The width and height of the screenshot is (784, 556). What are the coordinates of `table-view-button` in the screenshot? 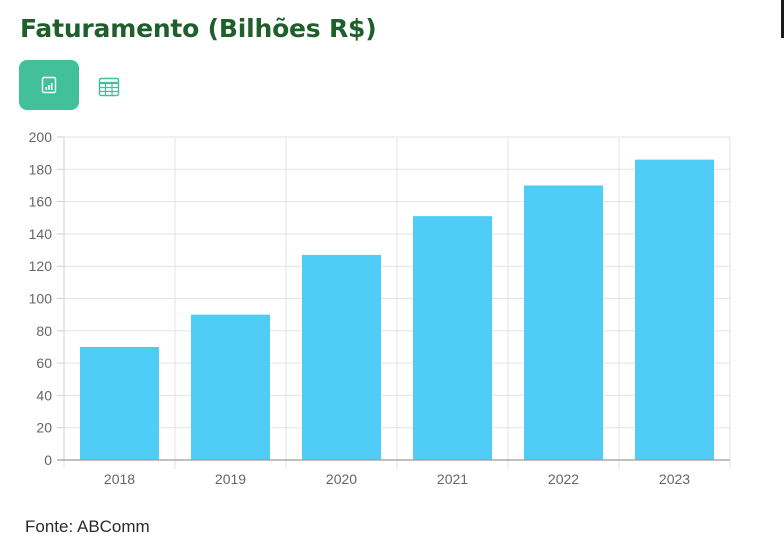 It's located at (109, 87).